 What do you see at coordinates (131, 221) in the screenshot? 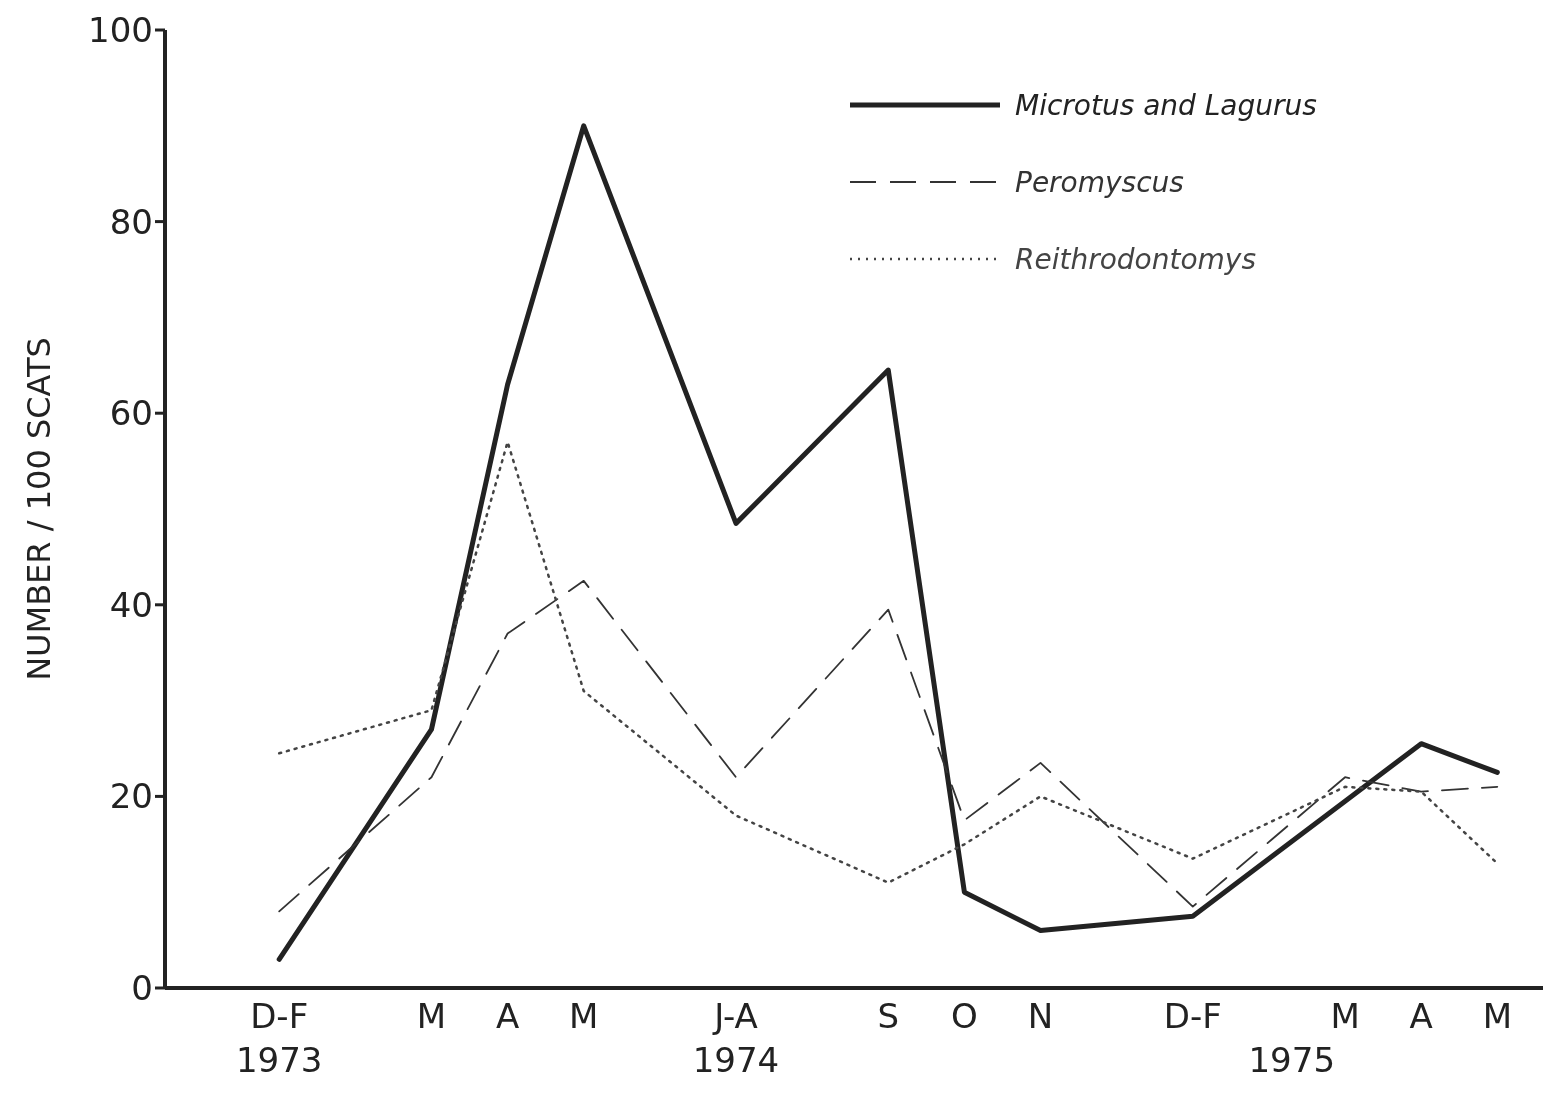
I see `y-tick-label: 80` at bounding box center [131, 221].